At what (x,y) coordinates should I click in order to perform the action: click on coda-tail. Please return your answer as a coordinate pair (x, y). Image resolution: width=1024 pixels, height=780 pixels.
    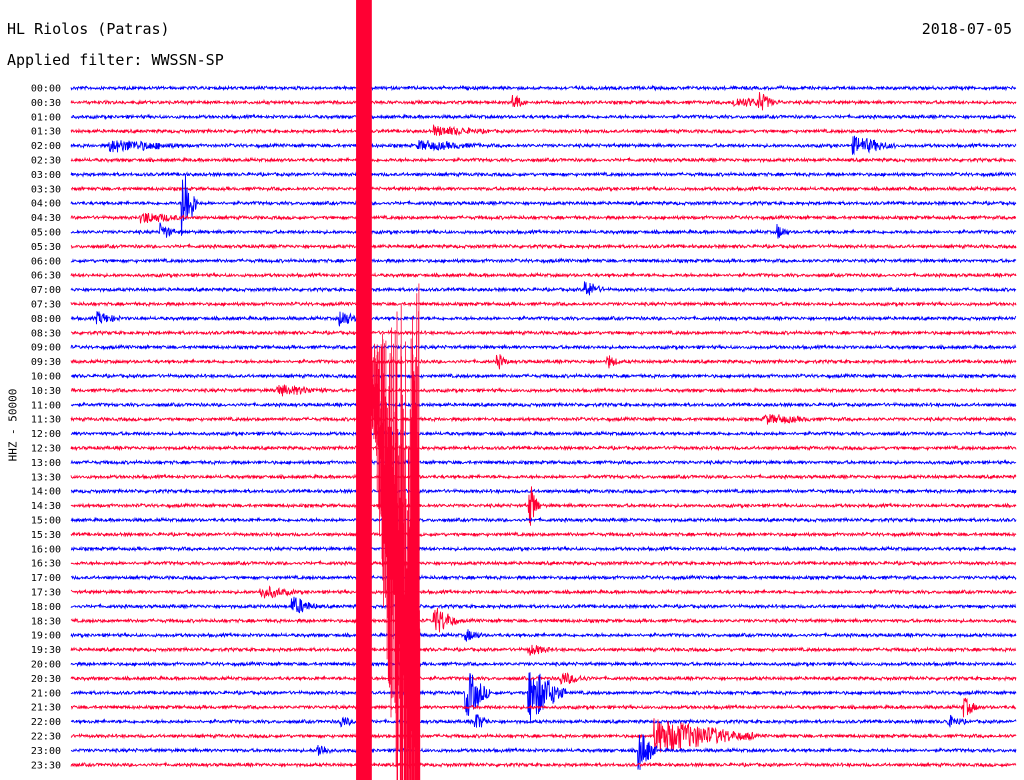
    Looking at the image, I should click on (396, 531).